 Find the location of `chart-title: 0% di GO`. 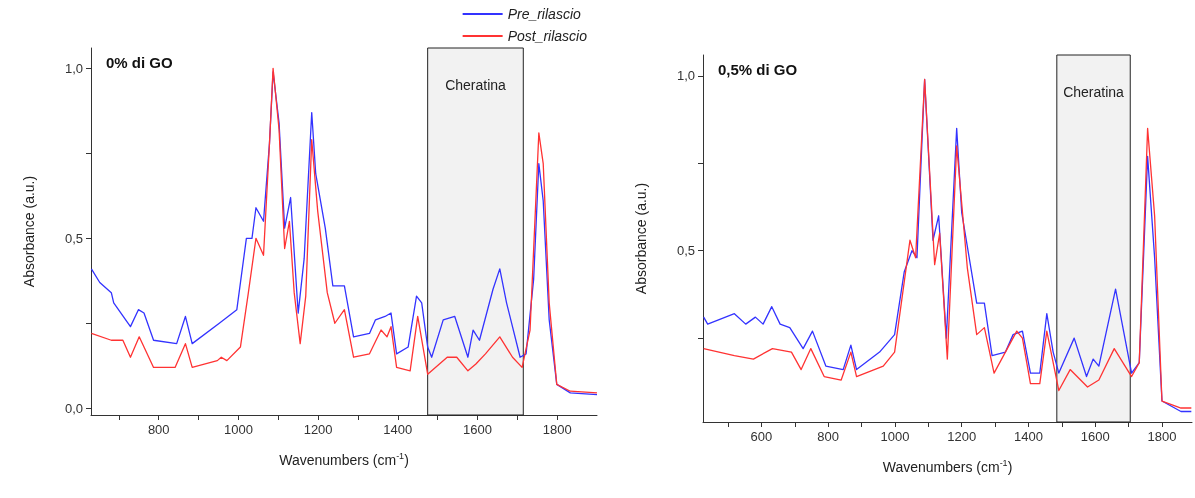

chart-title: 0% di GO is located at coordinates (140, 62).